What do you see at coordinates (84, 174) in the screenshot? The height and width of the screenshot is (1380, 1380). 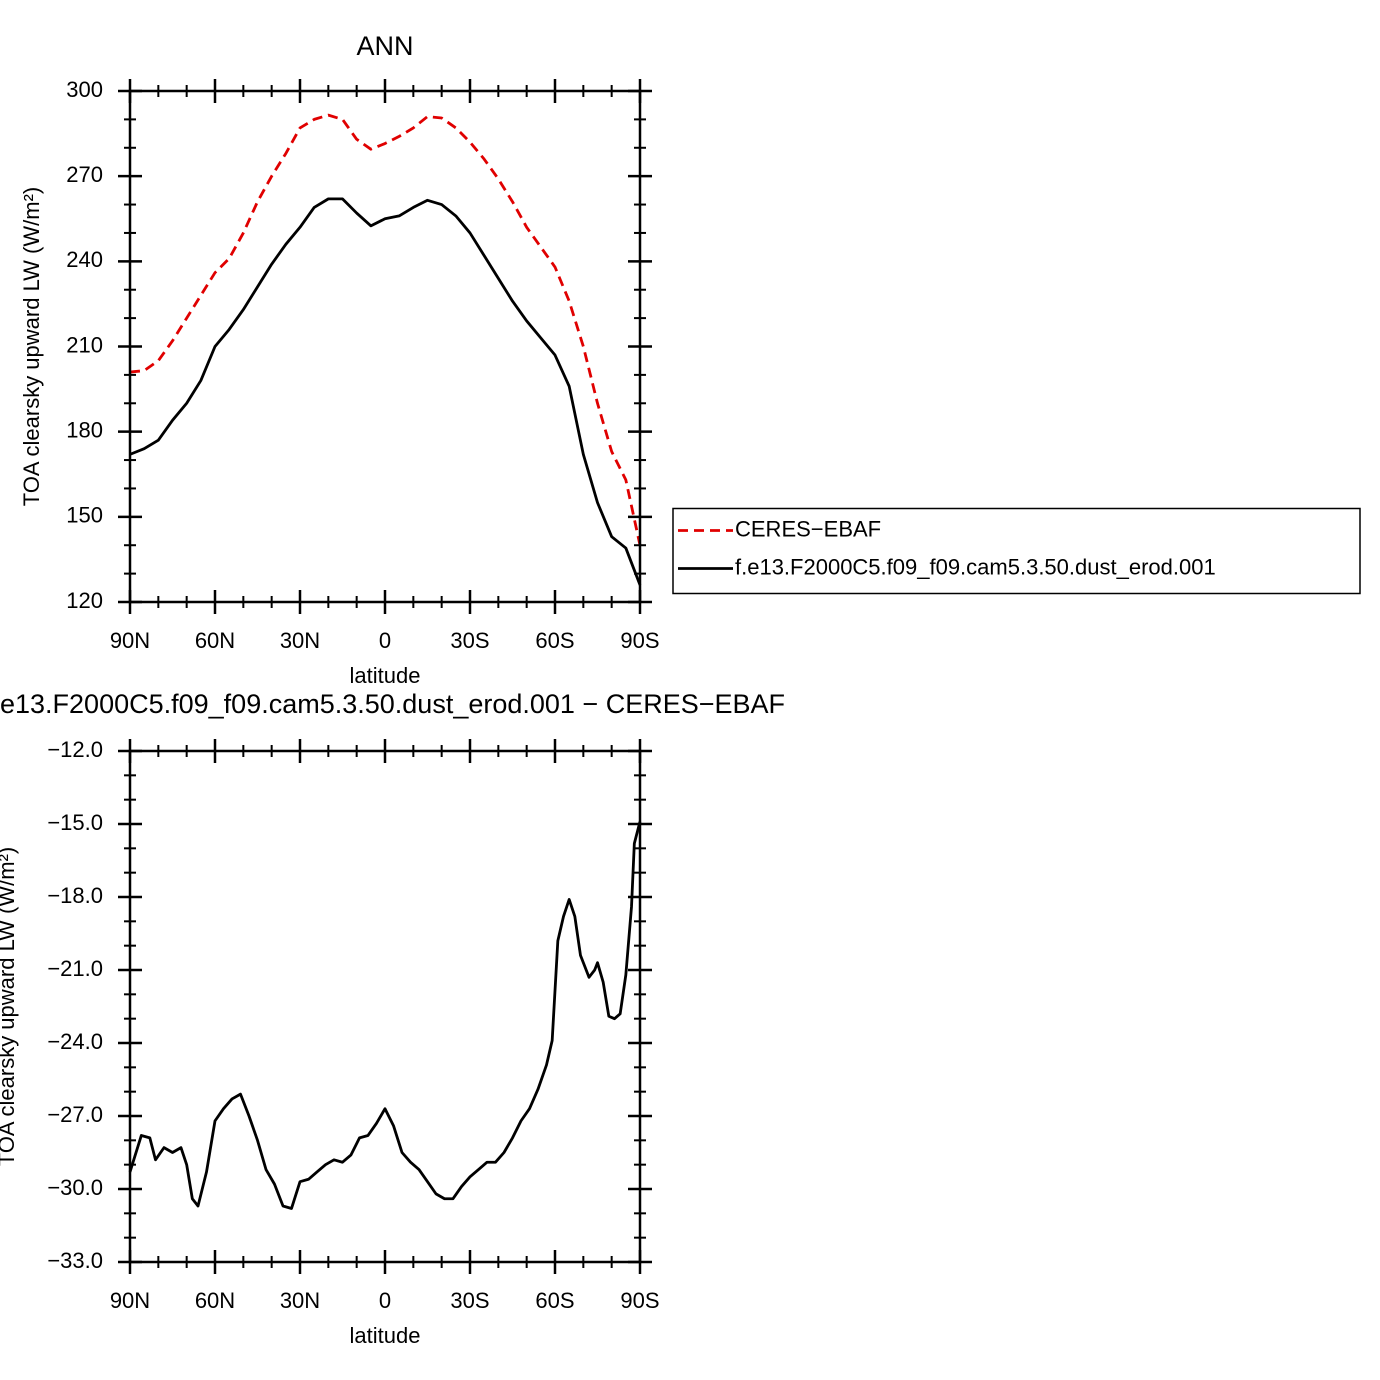 I see `y-tick-label: 270` at bounding box center [84, 174].